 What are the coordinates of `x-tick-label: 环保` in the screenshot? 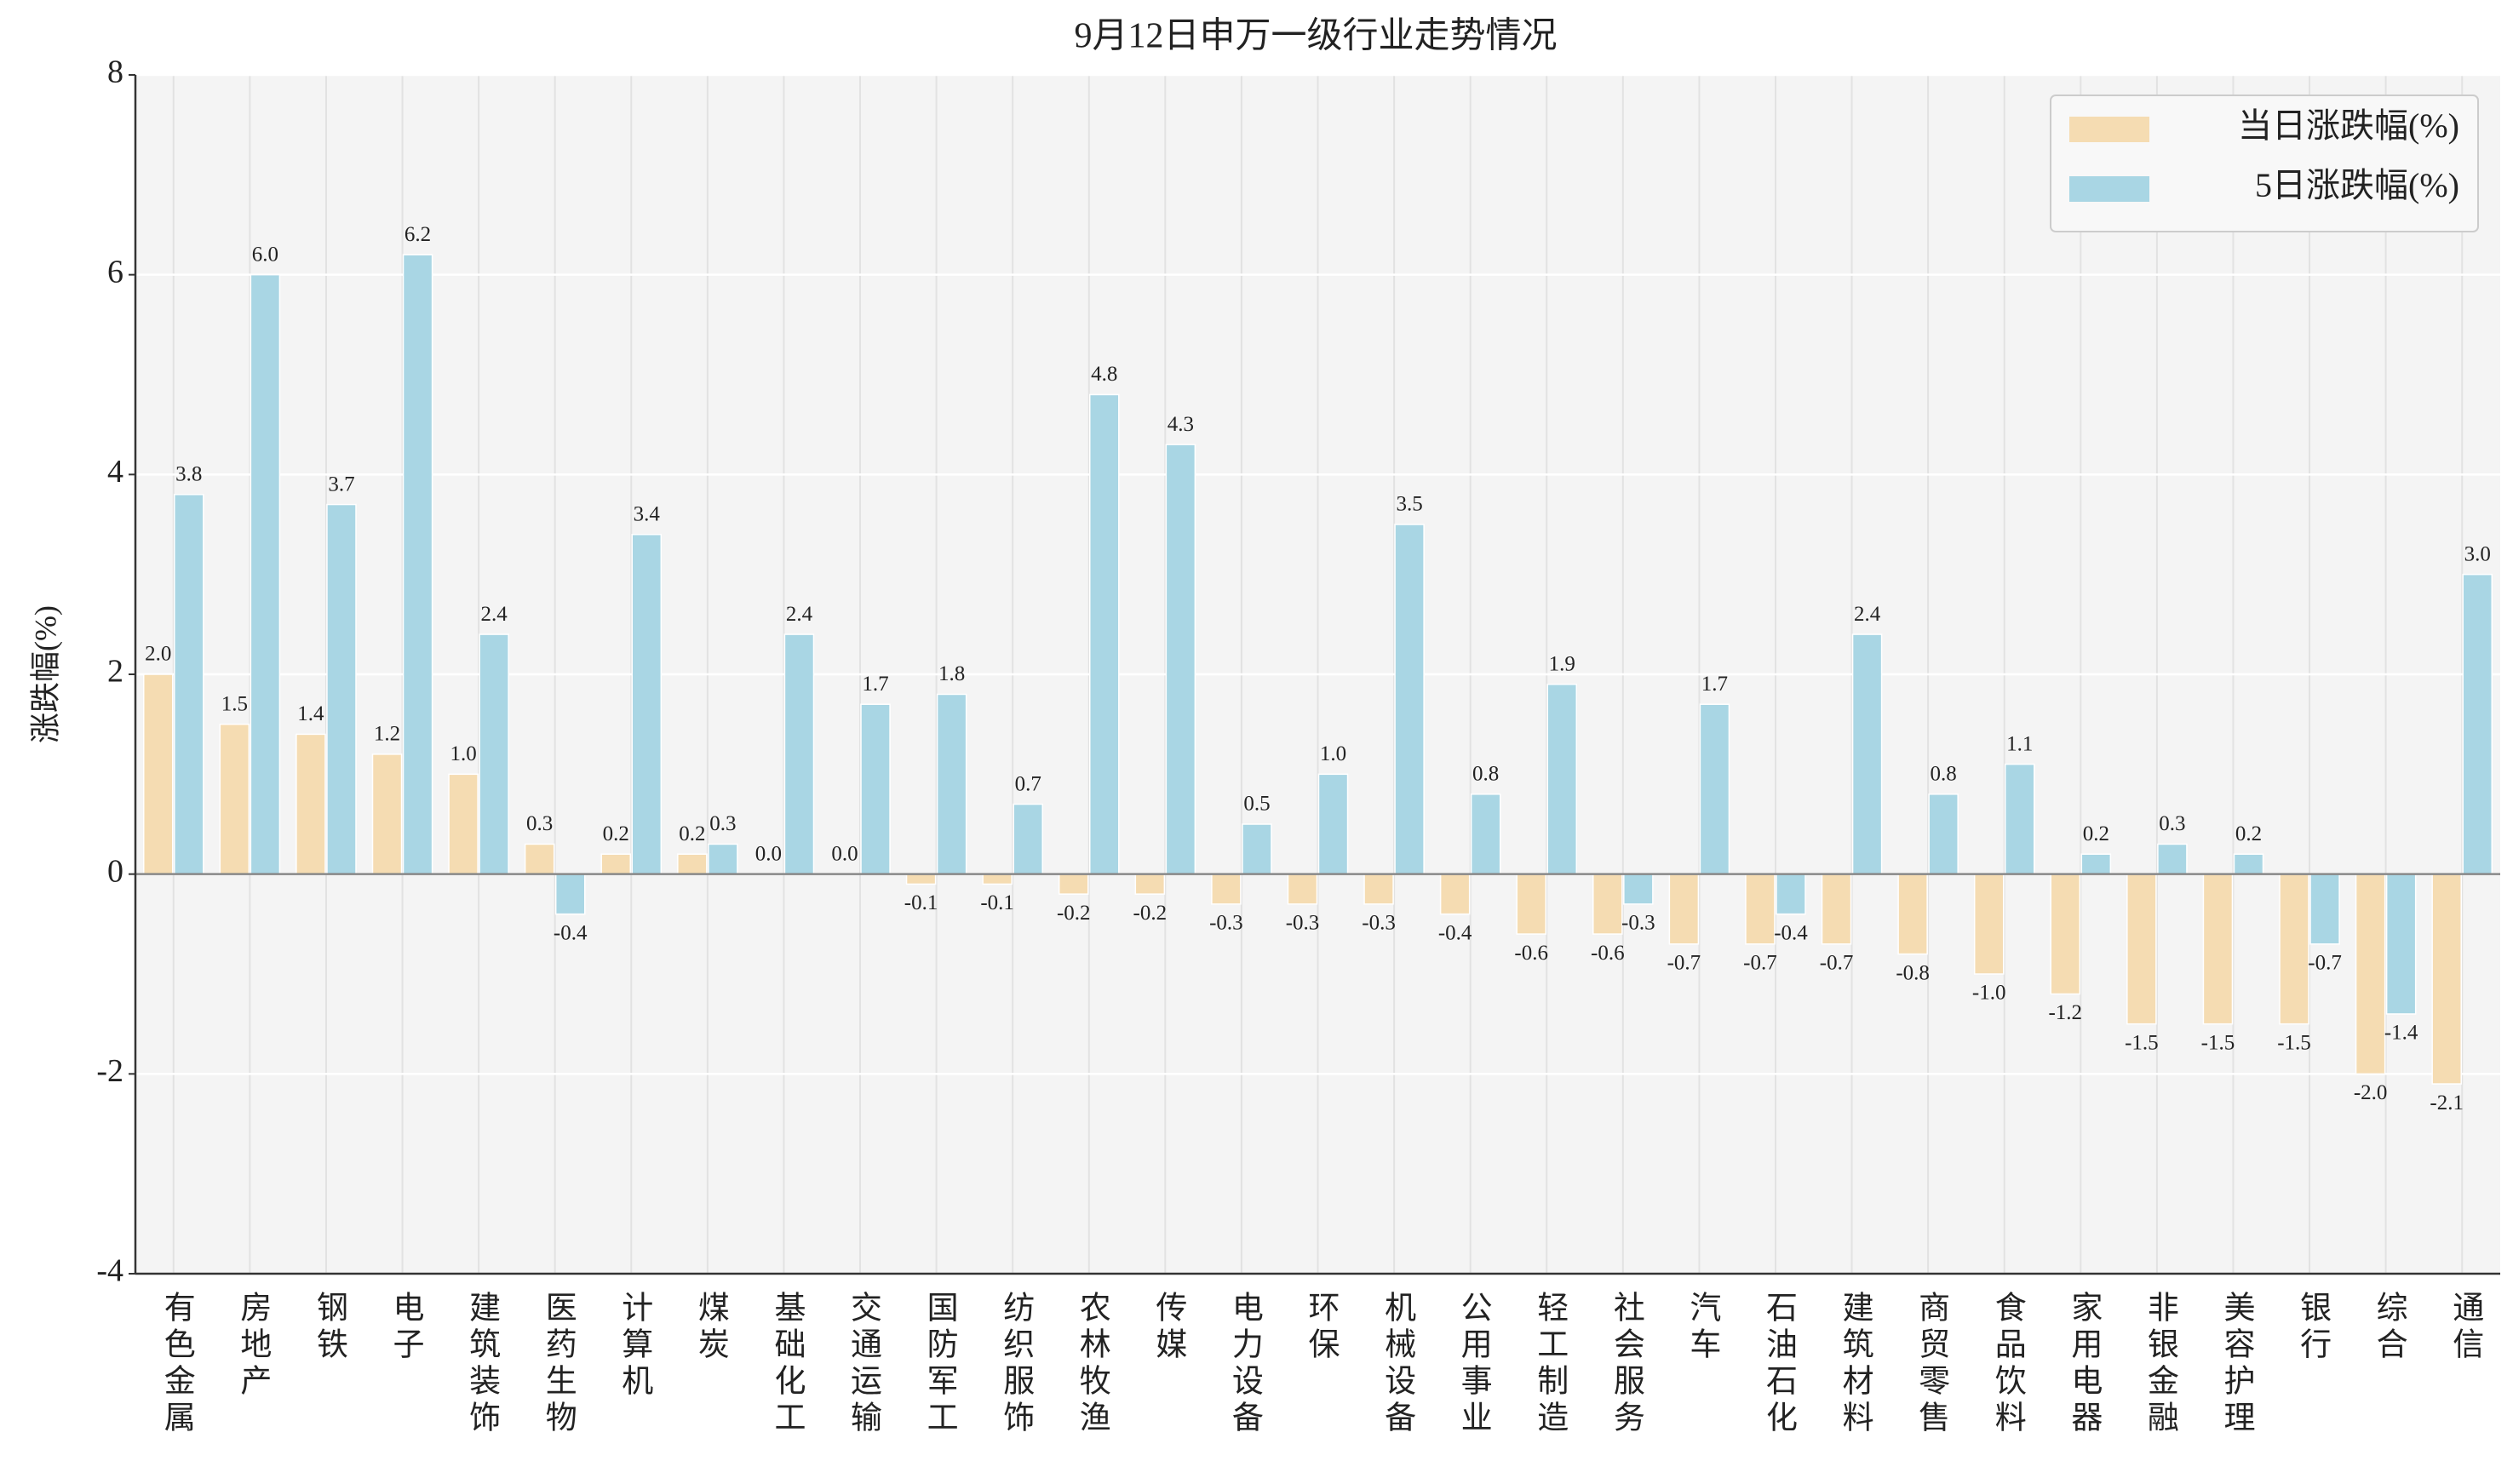 It's located at (1321, 1327).